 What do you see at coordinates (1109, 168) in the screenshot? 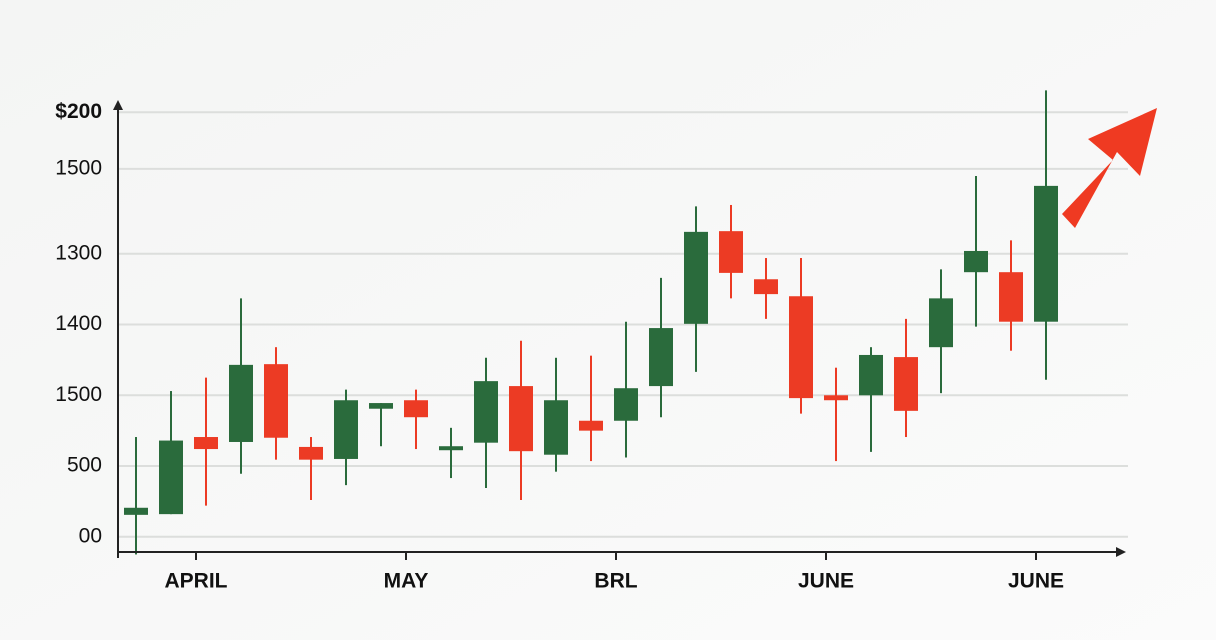
I see `trend-arrow` at bounding box center [1109, 168].